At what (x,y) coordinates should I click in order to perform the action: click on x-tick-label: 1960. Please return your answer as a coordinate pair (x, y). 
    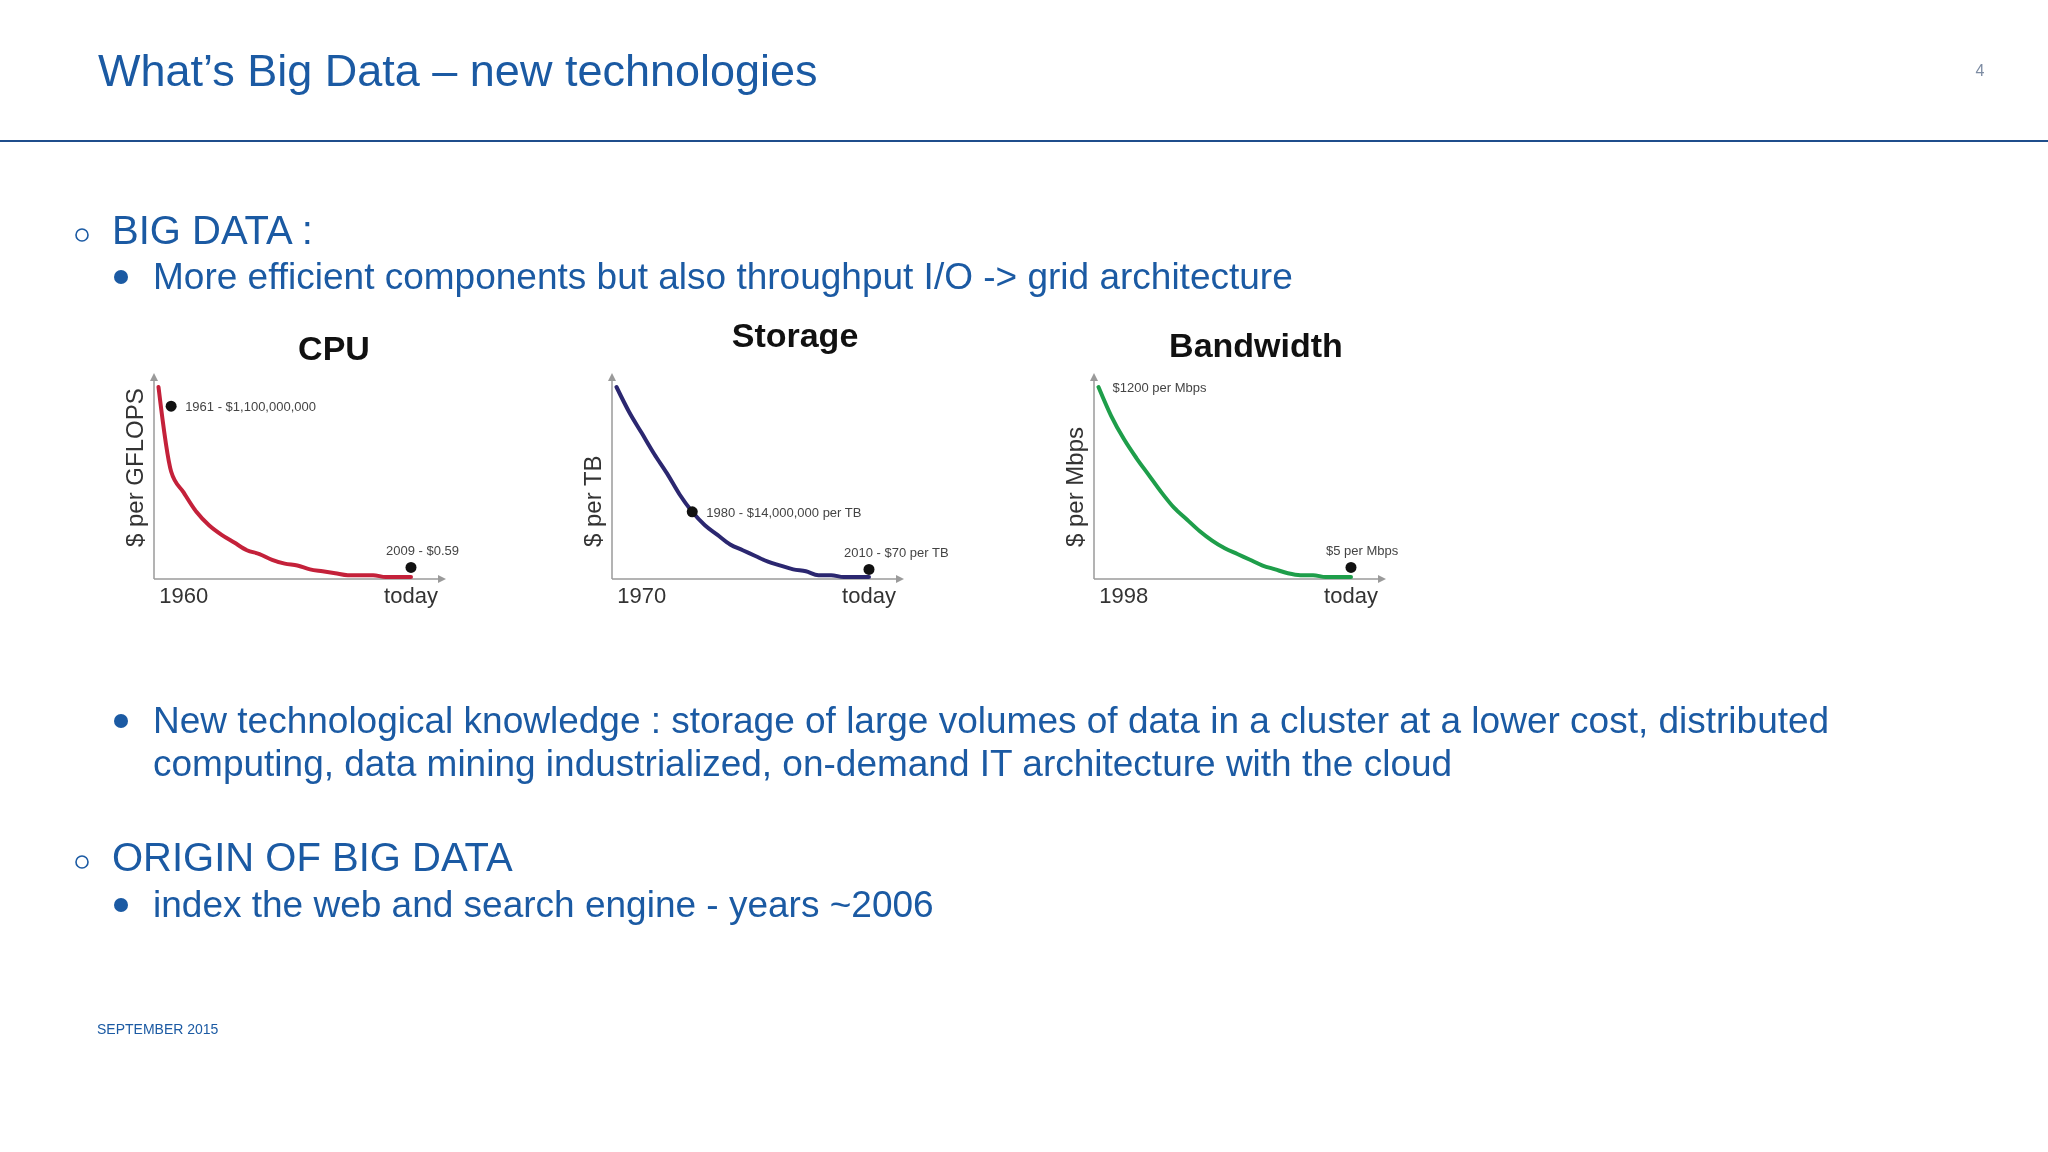
    Looking at the image, I should click on (184, 595).